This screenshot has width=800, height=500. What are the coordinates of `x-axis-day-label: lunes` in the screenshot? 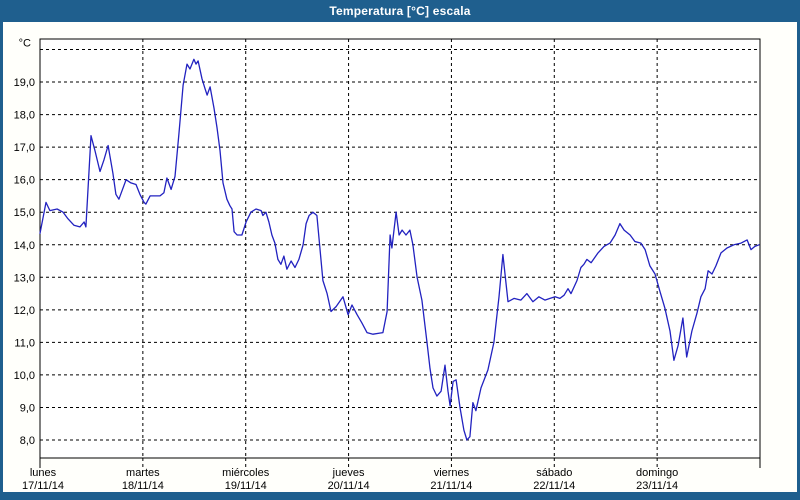 It's located at (43, 473).